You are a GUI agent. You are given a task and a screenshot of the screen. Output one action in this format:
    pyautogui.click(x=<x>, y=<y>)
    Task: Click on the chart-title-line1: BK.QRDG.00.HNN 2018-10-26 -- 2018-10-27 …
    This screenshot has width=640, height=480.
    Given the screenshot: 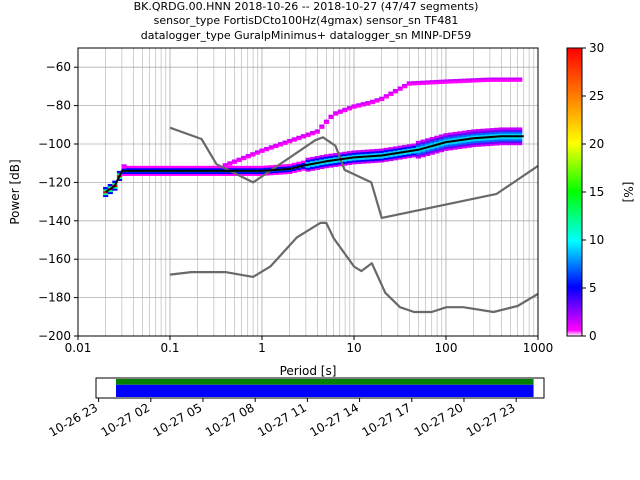 What is the action you would take?
    pyautogui.click(x=306, y=6)
    